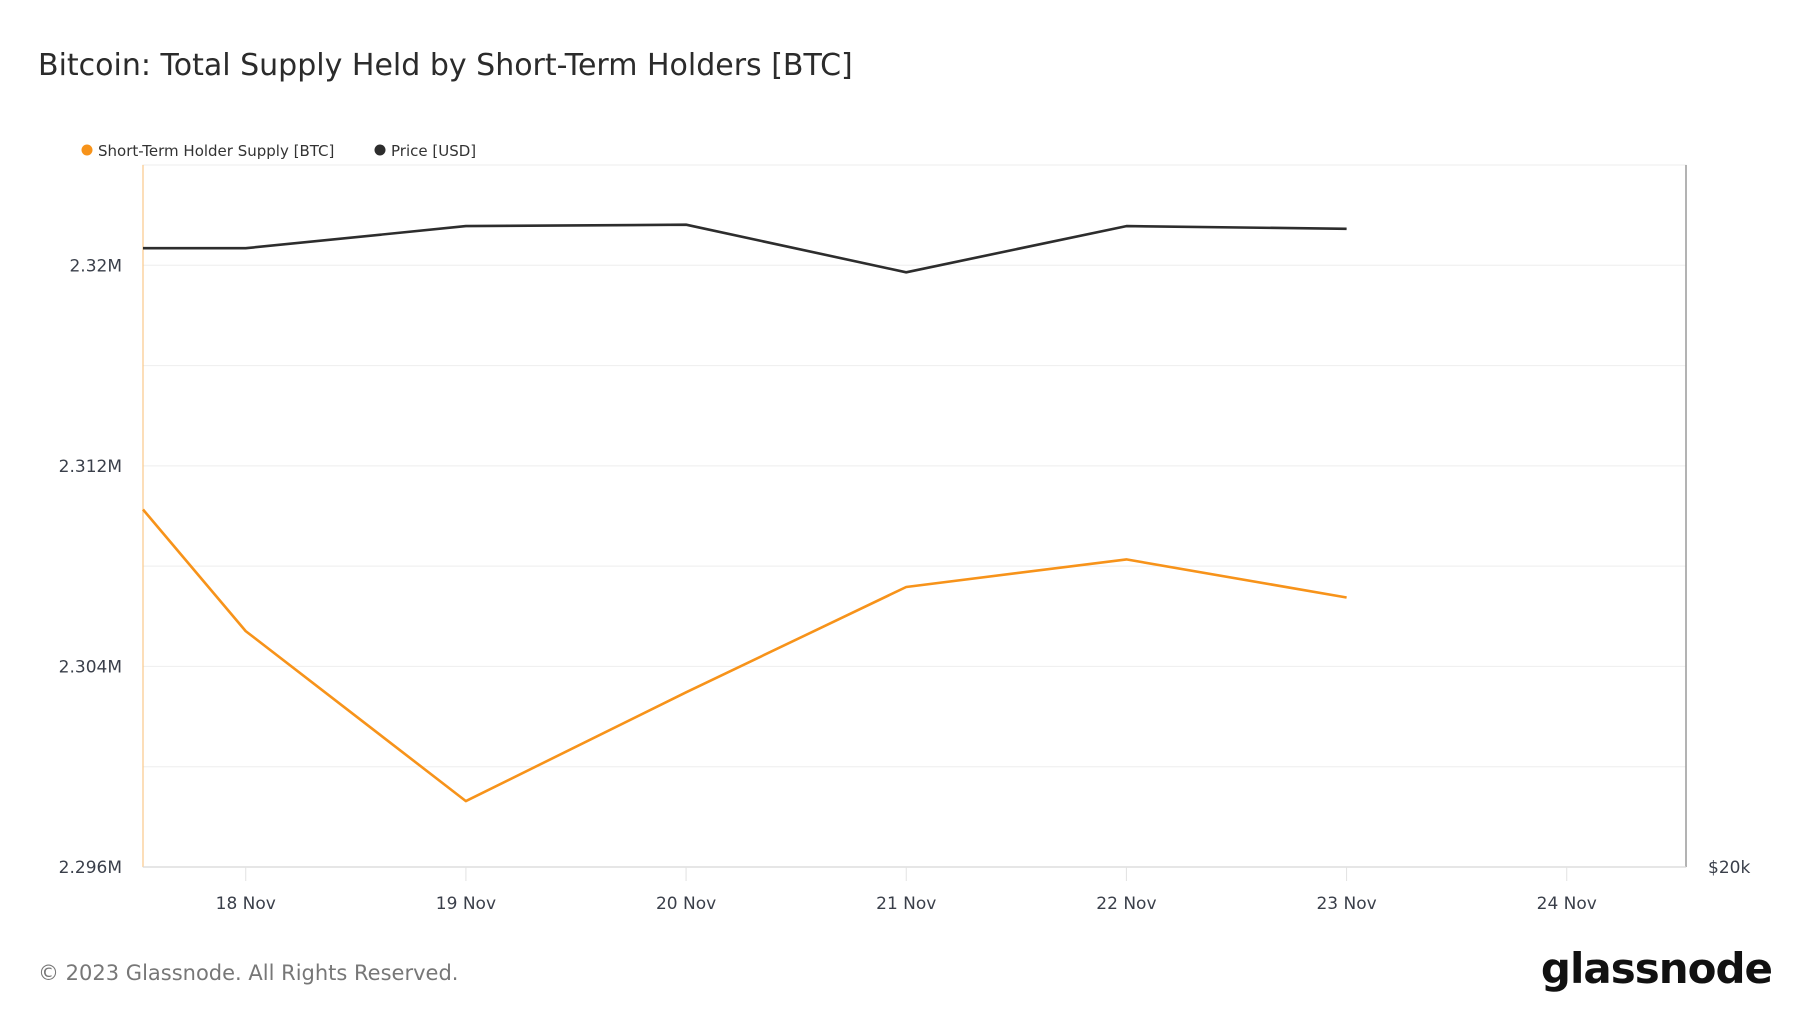  Describe the element at coordinates (466, 904) in the screenshot. I see `x-tick-label: 19 Nov` at that location.